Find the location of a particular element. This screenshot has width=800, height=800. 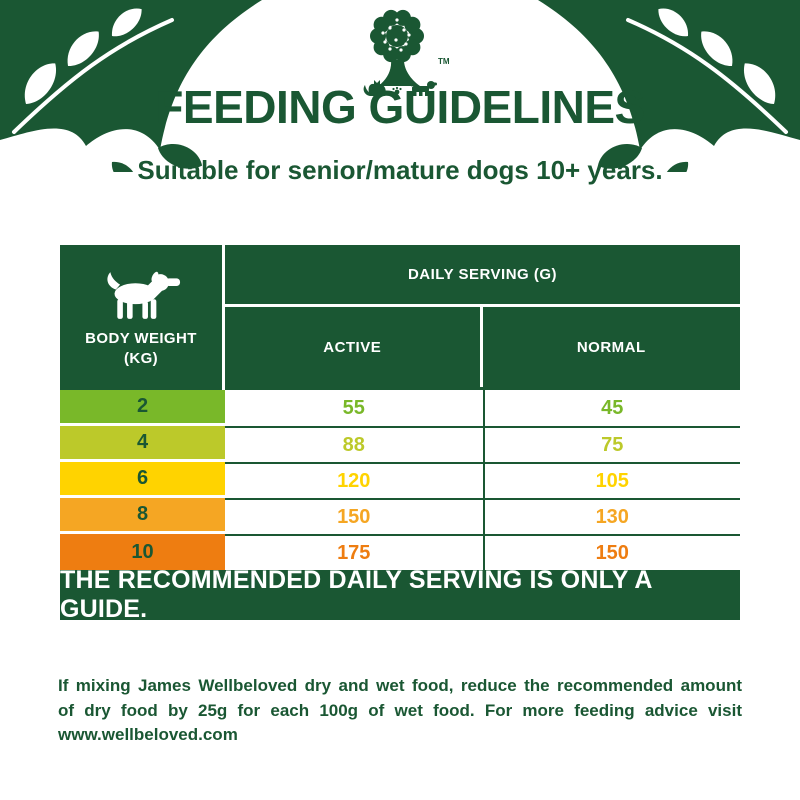

normal-value: 45 is located at coordinates (611, 408).